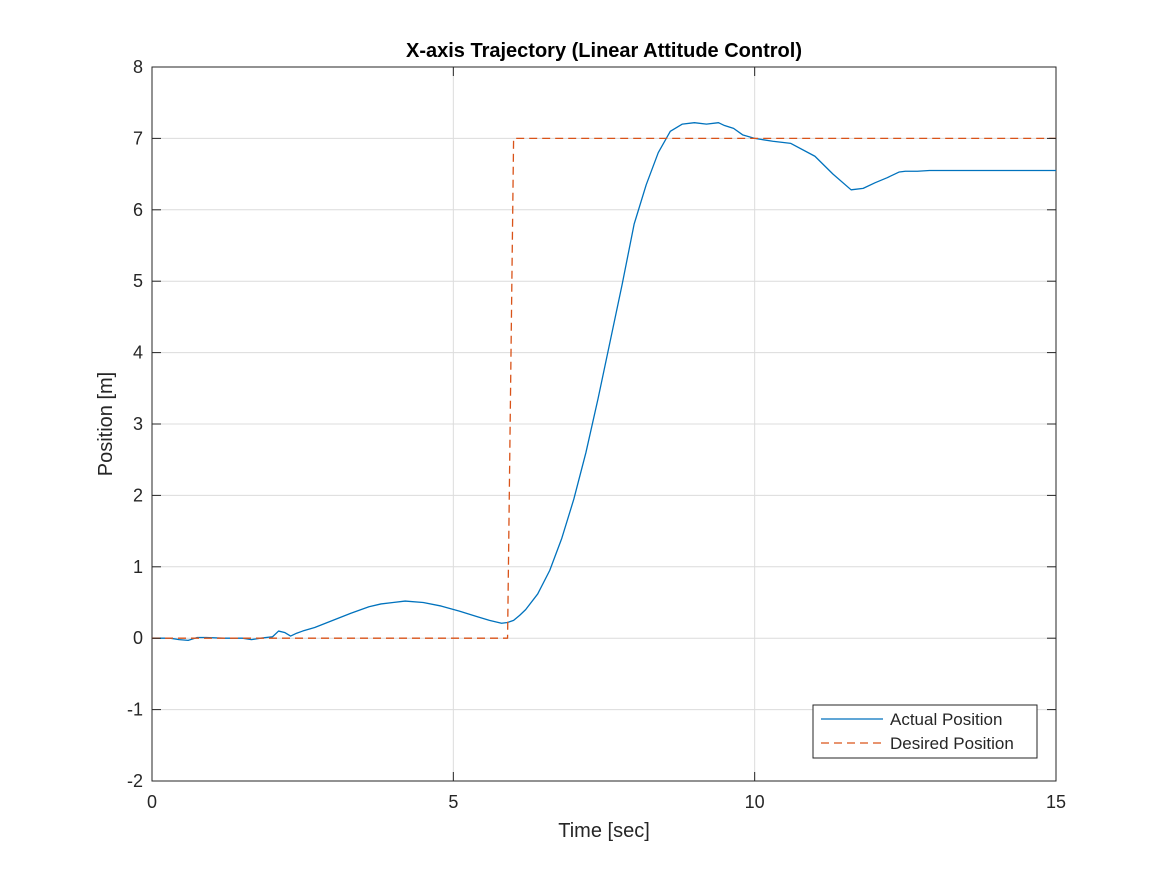 The width and height of the screenshot is (1167, 880). I want to click on legend-box, so click(925, 731).